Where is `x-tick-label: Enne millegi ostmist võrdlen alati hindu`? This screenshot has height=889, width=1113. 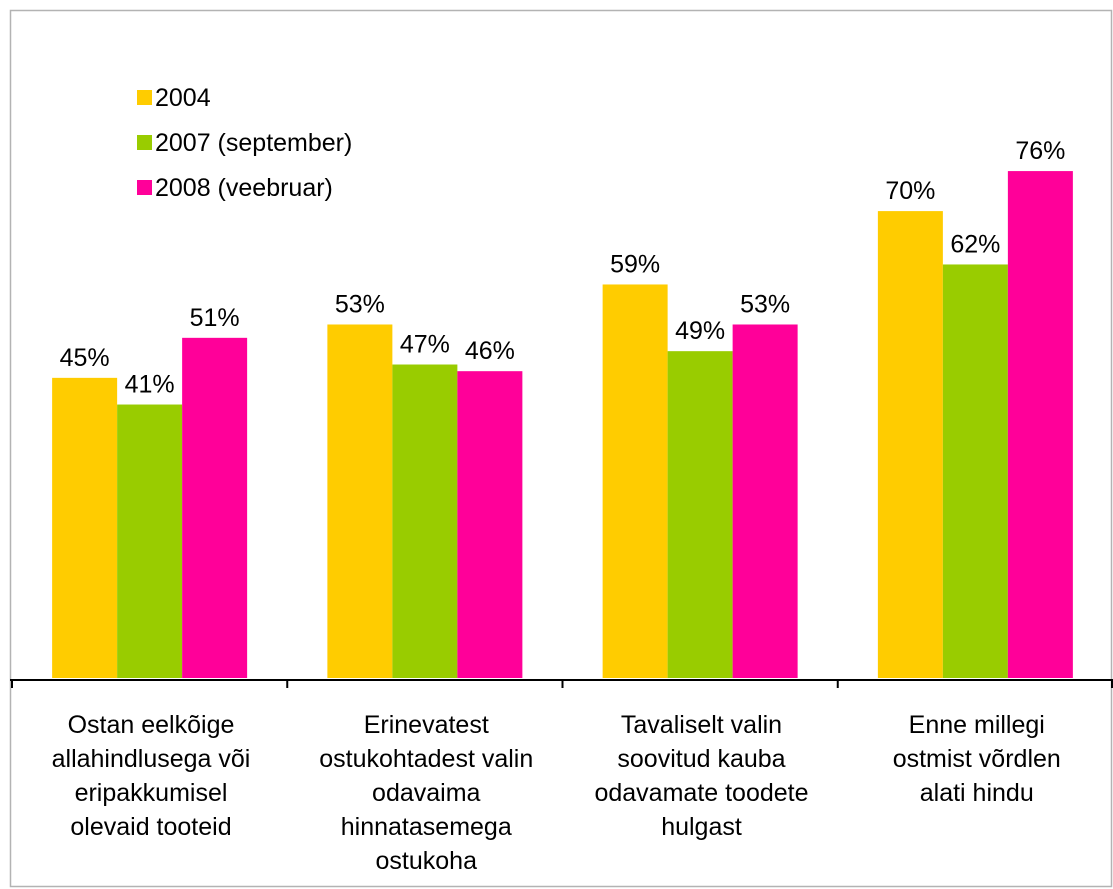 x-tick-label: Enne millegi ostmist võrdlen alati hindu is located at coordinates (976, 759).